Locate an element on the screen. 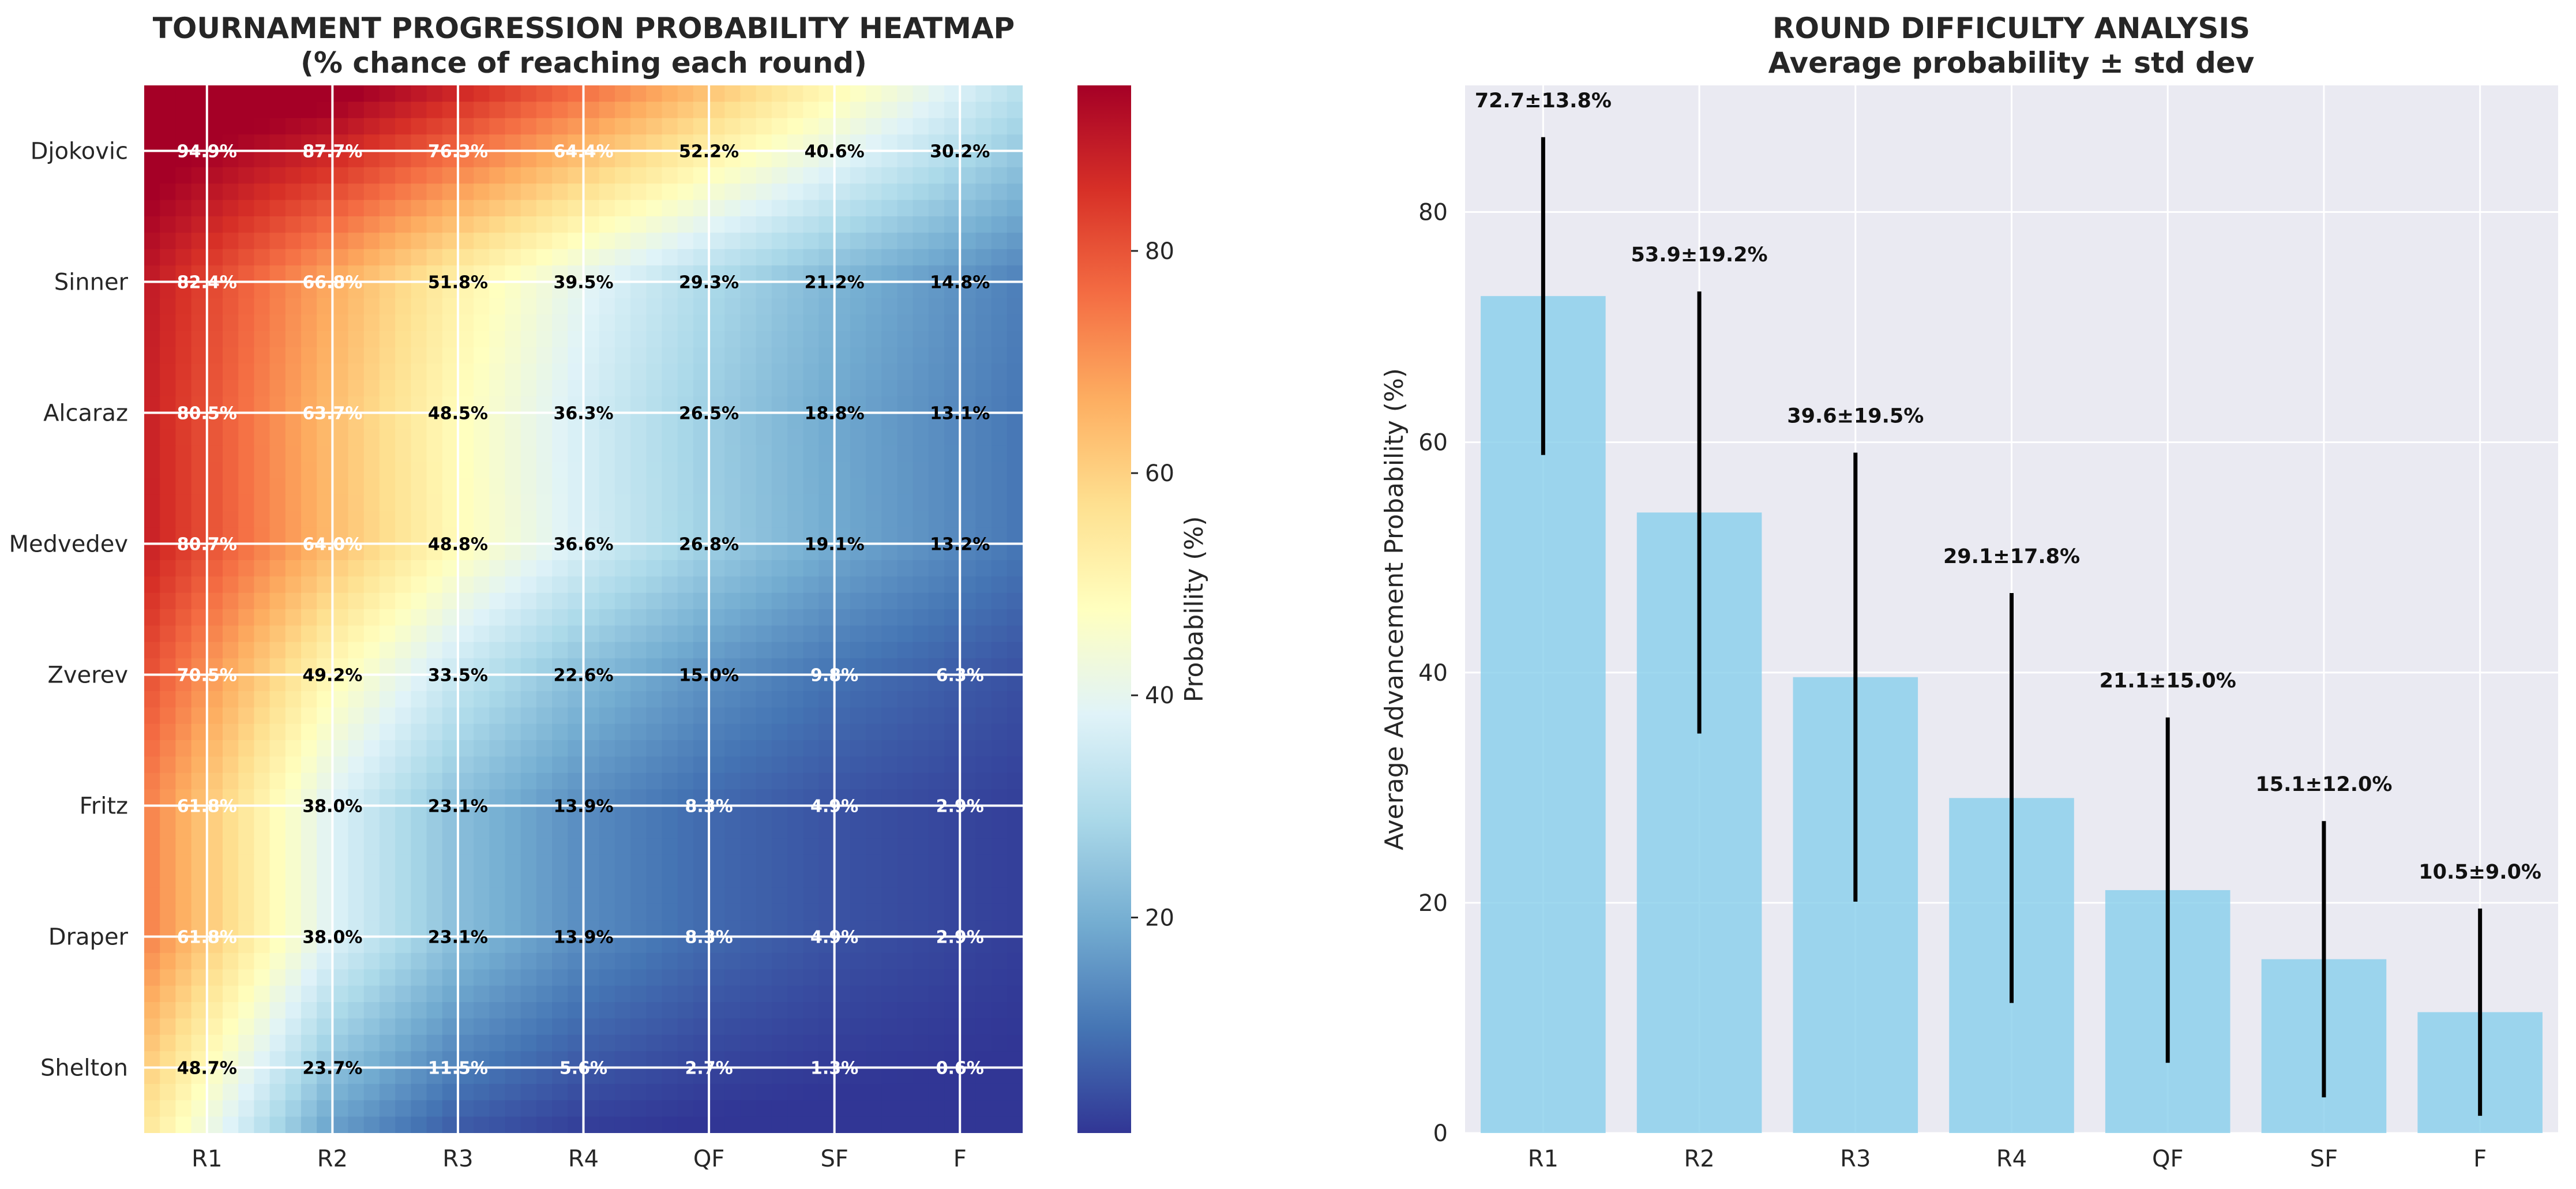 The height and width of the screenshot is (1189, 2576). bar-x-tick-label: SF is located at coordinates (2324, 1159).